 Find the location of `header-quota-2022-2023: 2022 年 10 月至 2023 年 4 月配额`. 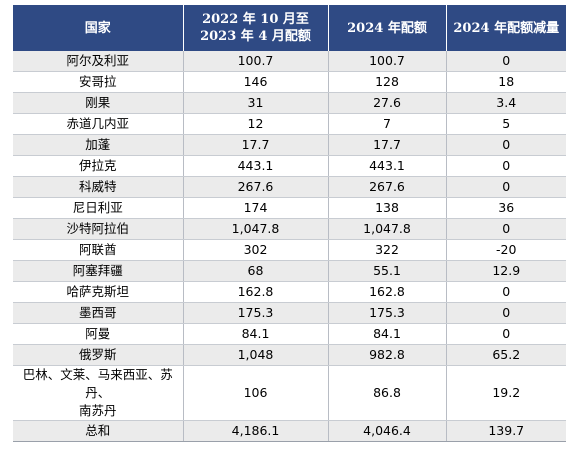

header-quota-2022-2023: 2022 年 10 月至 2023 年 4 月配额 is located at coordinates (255, 28).